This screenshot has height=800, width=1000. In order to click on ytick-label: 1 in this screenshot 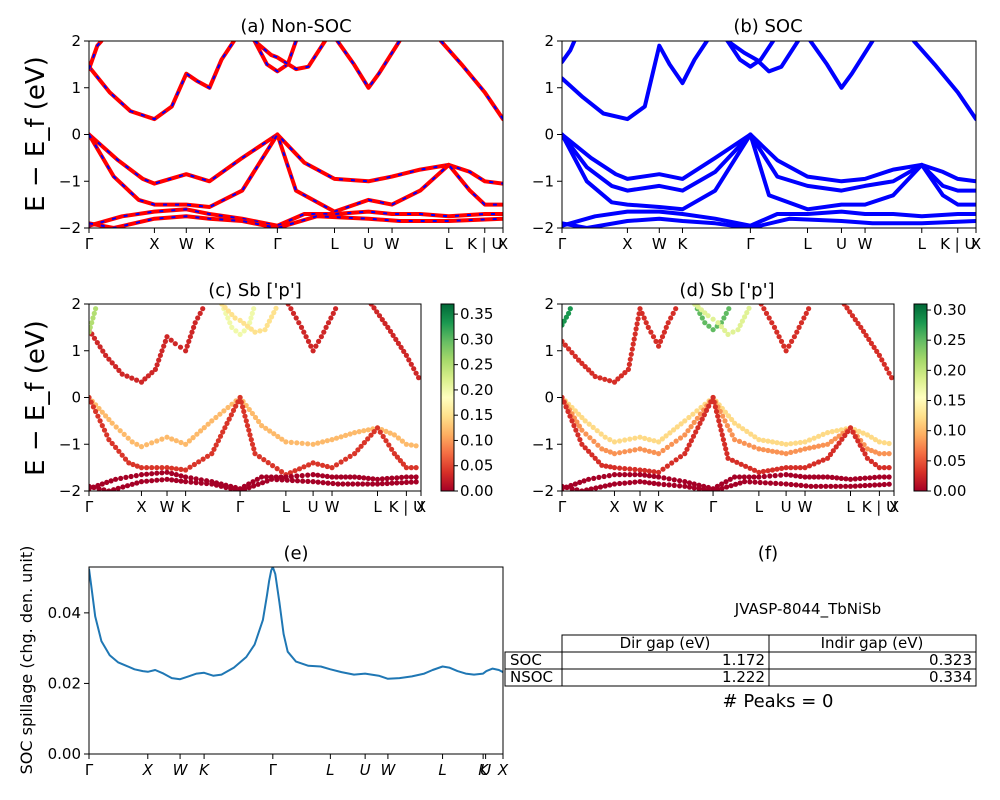, I will do `click(76, 88)`.